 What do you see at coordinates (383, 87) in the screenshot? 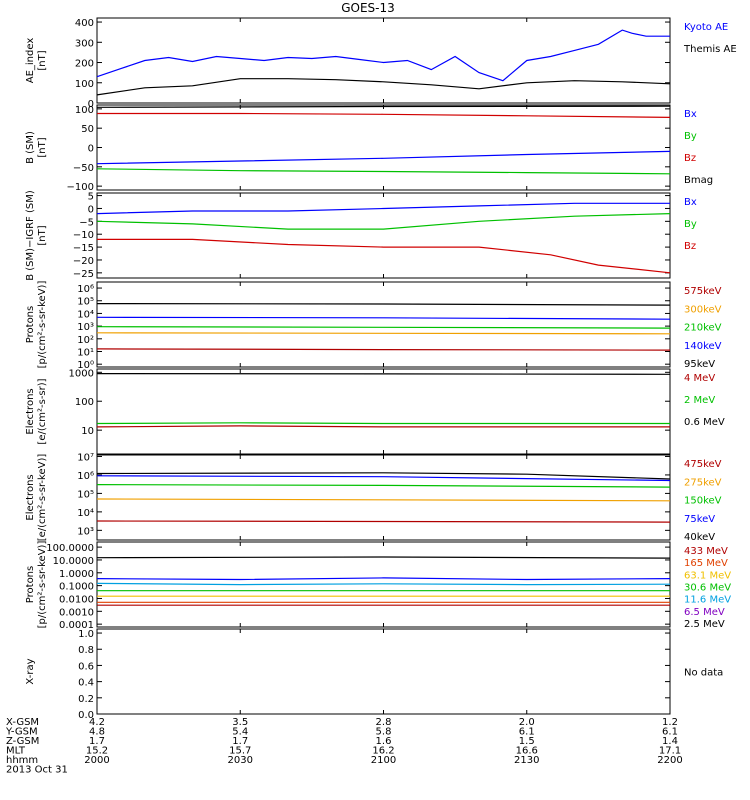
I see `panel-1-series-themis-ae` at bounding box center [383, 87].